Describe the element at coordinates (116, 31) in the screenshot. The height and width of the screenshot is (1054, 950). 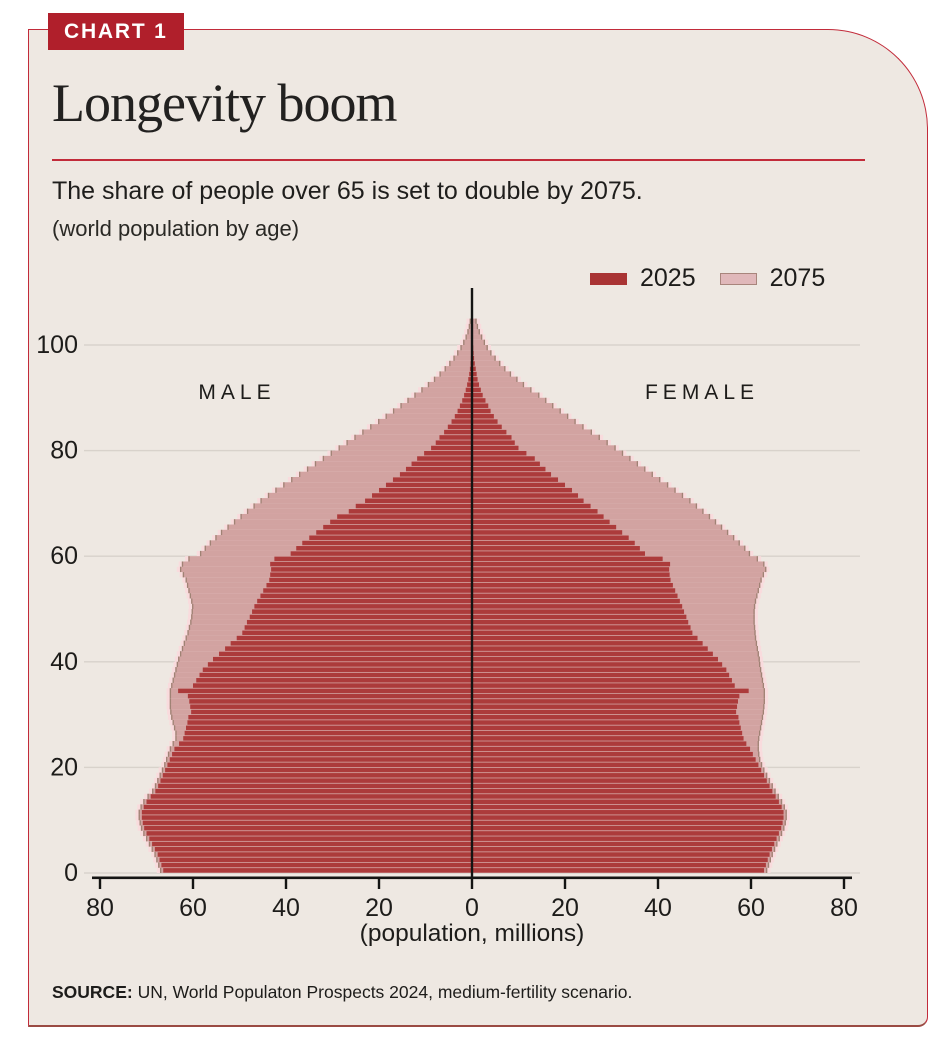
I see `chart-number-badge: CHART 1` at that location.